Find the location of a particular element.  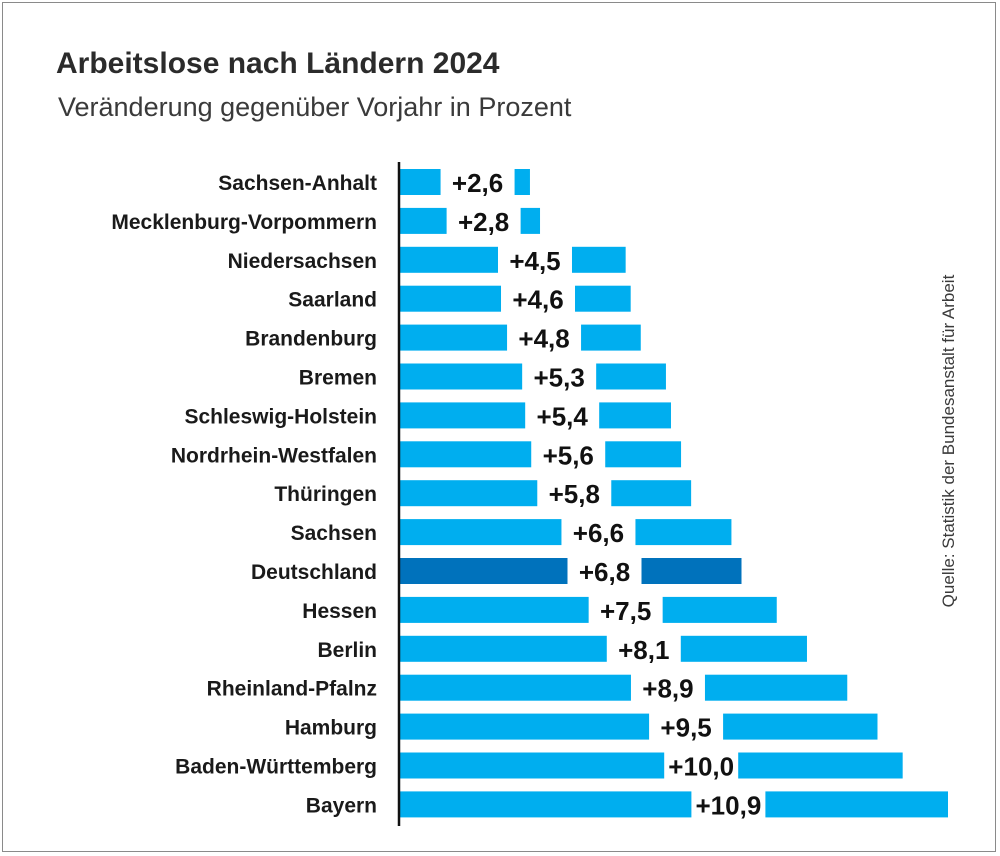

bar-1-left is located at coordinates (423, 220).